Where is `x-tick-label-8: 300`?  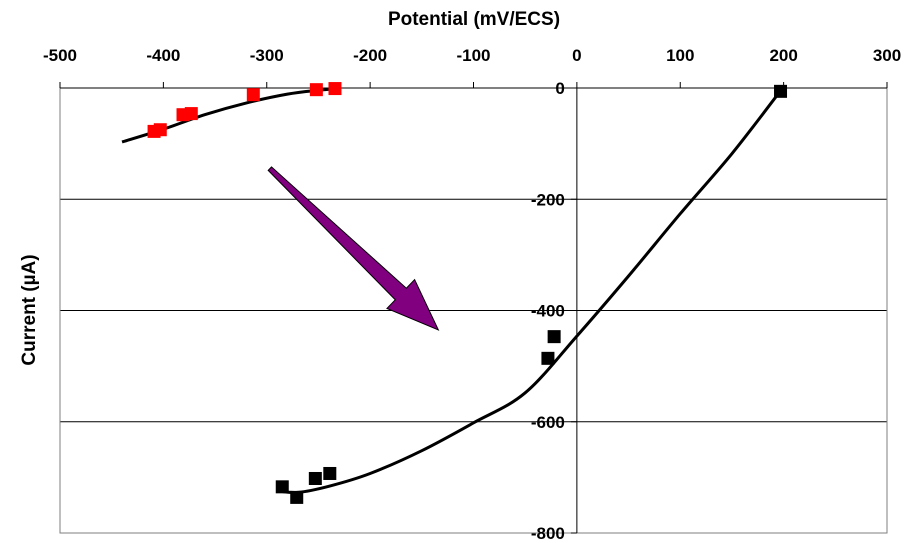
x-tick-label-8: 300 is located at coordinates (887, 55).